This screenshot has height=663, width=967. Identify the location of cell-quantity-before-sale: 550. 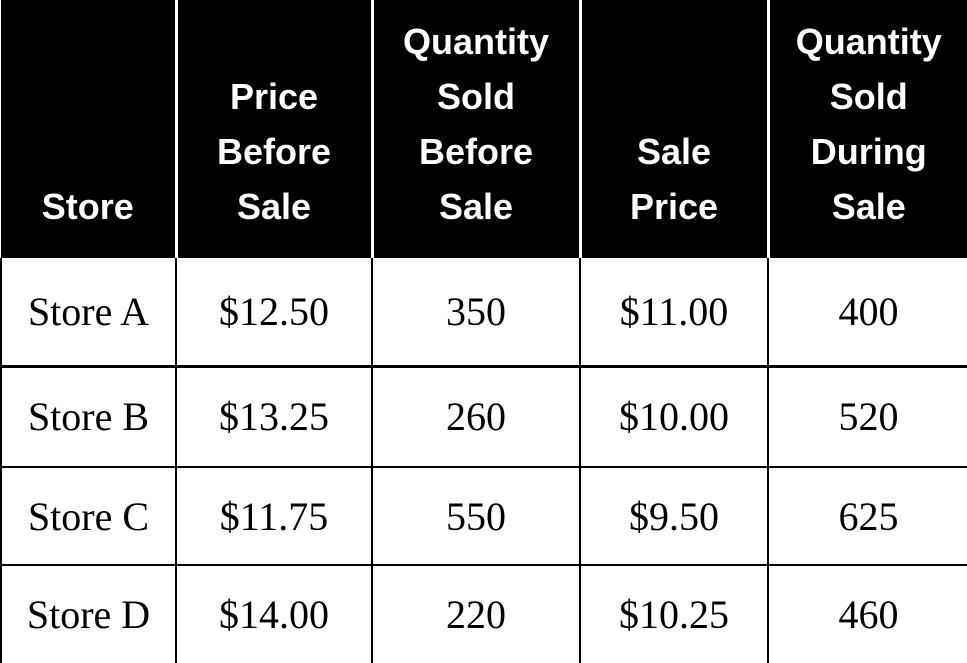
(475, 516).